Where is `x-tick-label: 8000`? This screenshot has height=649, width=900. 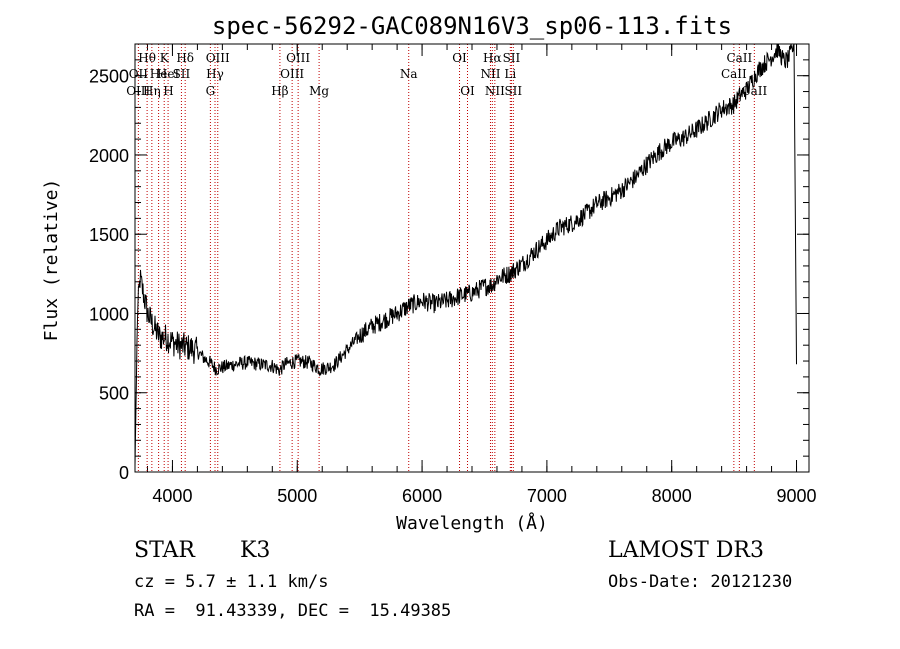 x-tick-label: 8000 is located at coordinates (672, 496).